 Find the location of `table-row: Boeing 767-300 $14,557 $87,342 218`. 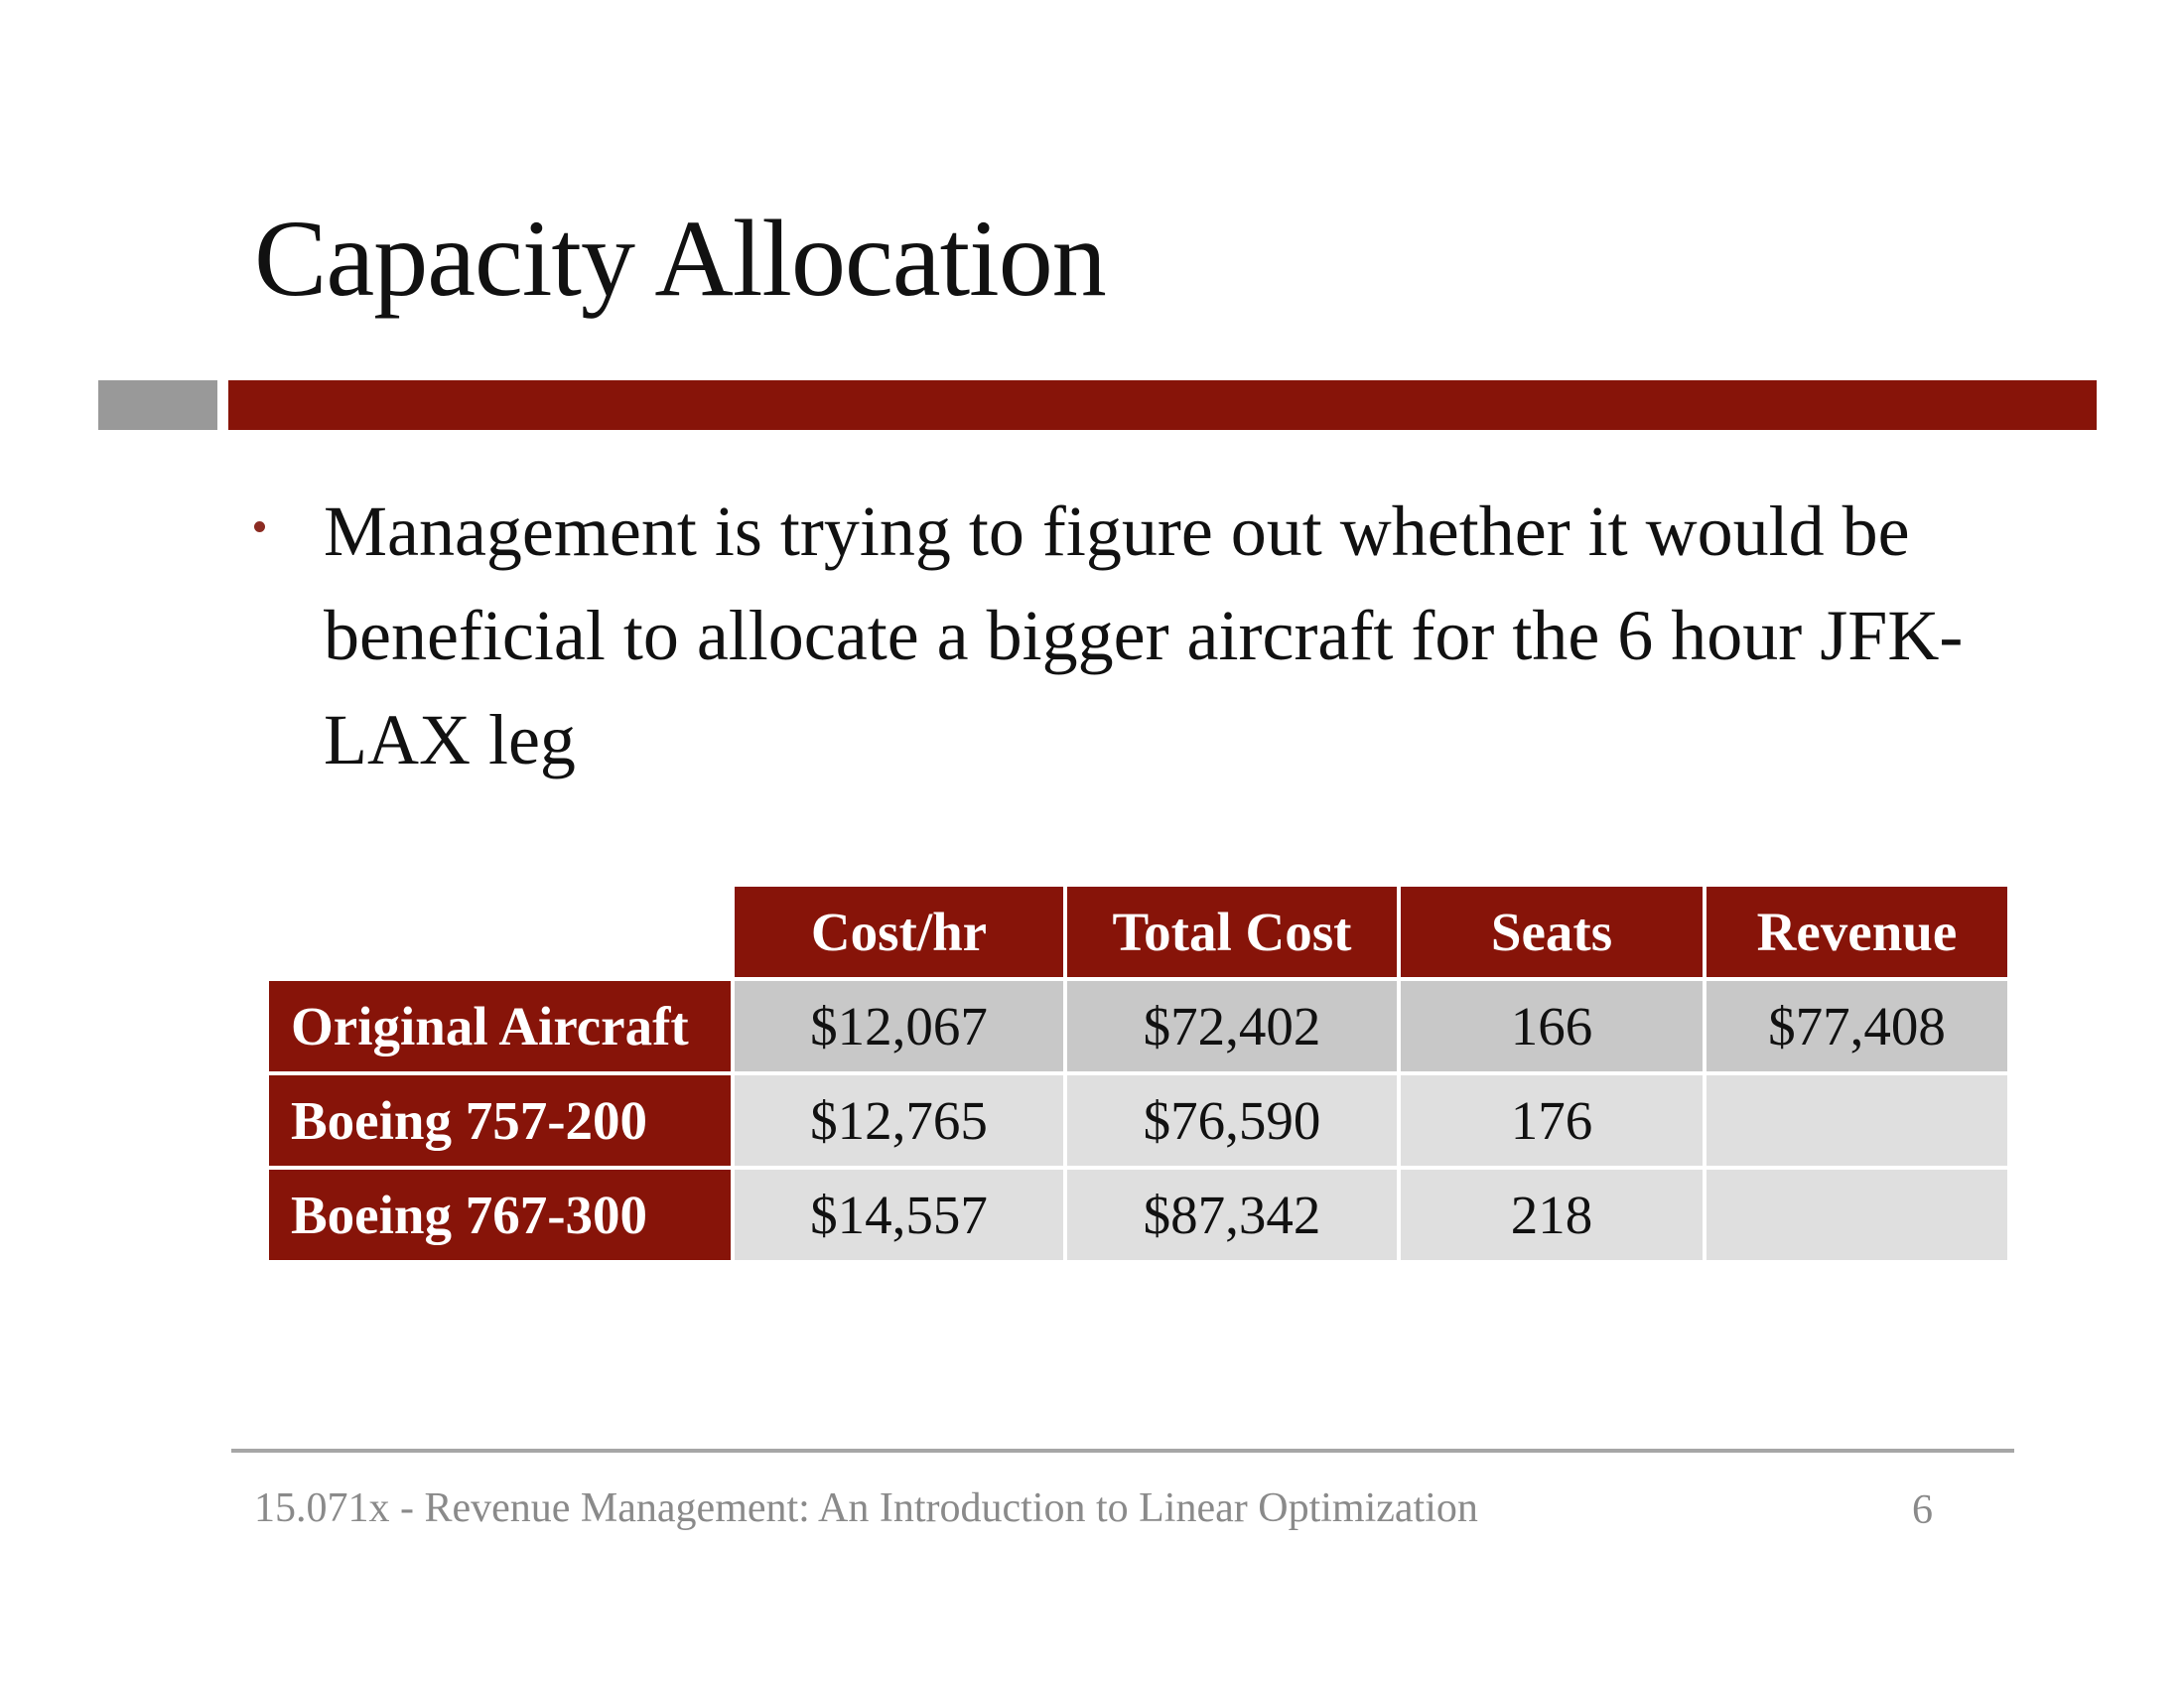

table-row: Boeing 767-300 $14,557 $87,342 218 is located at coordinates (1138, 1215).